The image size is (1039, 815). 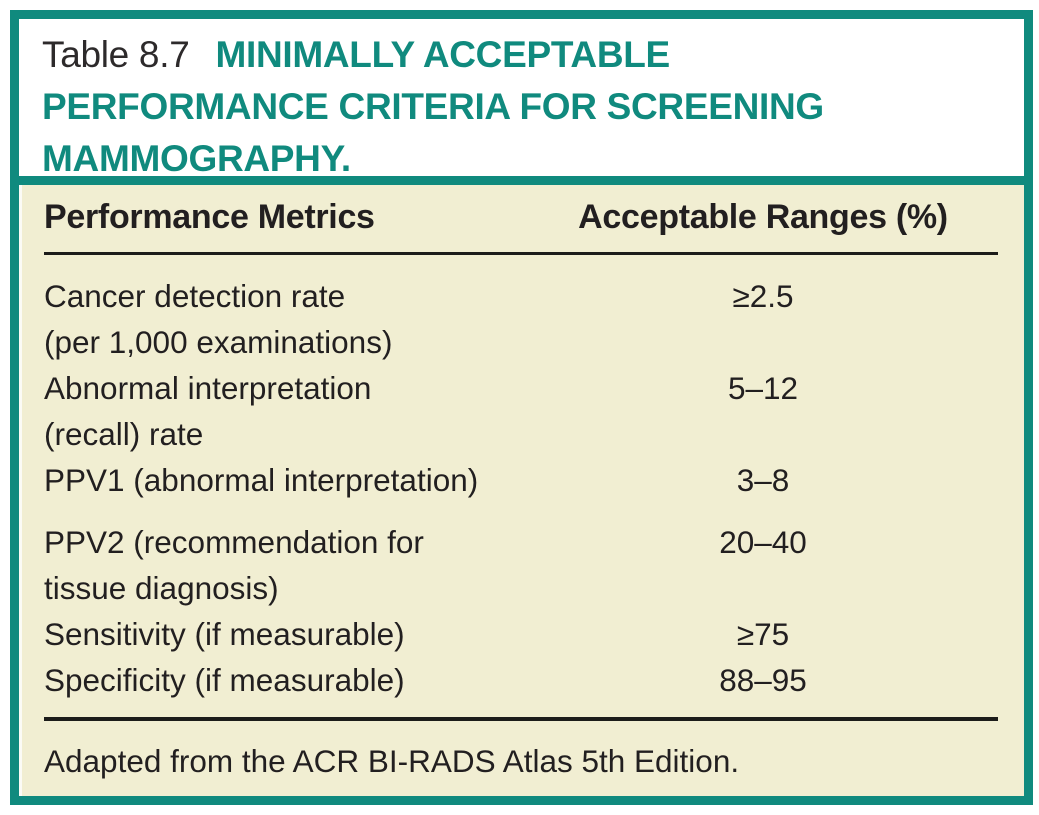 I want to click on metric-cell: Abnormal interpretation (recall) rate, so click(x=208, y=411).